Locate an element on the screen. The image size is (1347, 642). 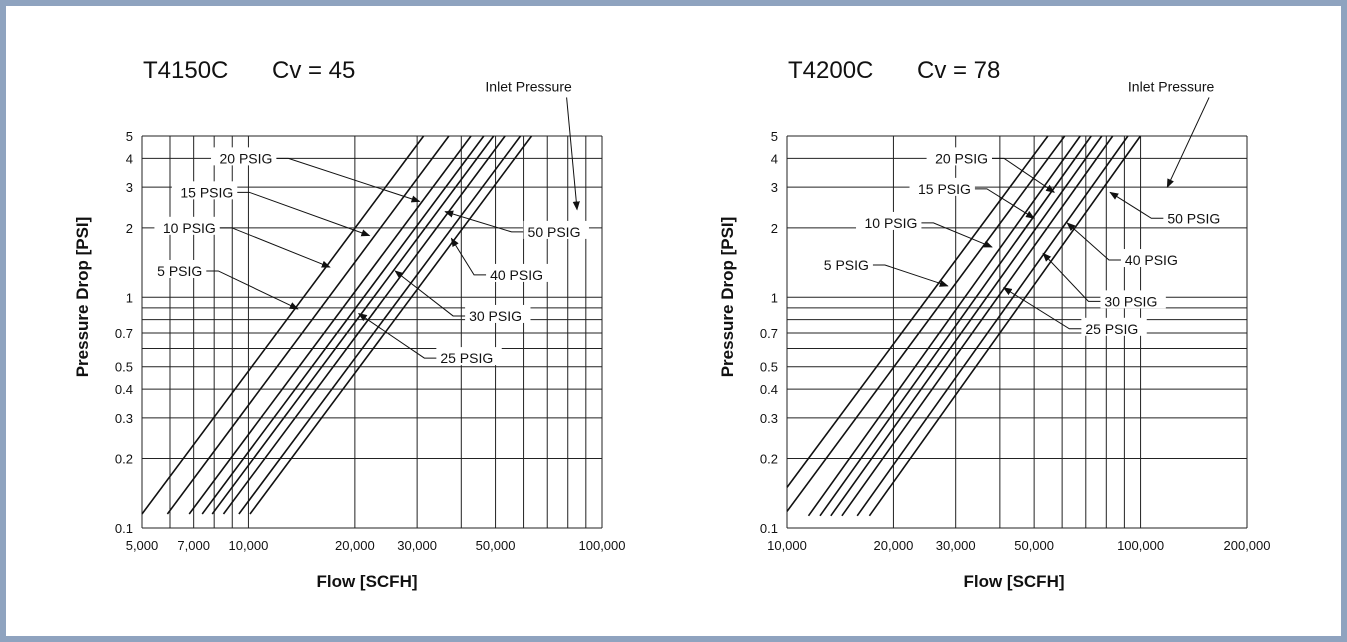
series-line-25-psig is located at coordinates (353, 325).